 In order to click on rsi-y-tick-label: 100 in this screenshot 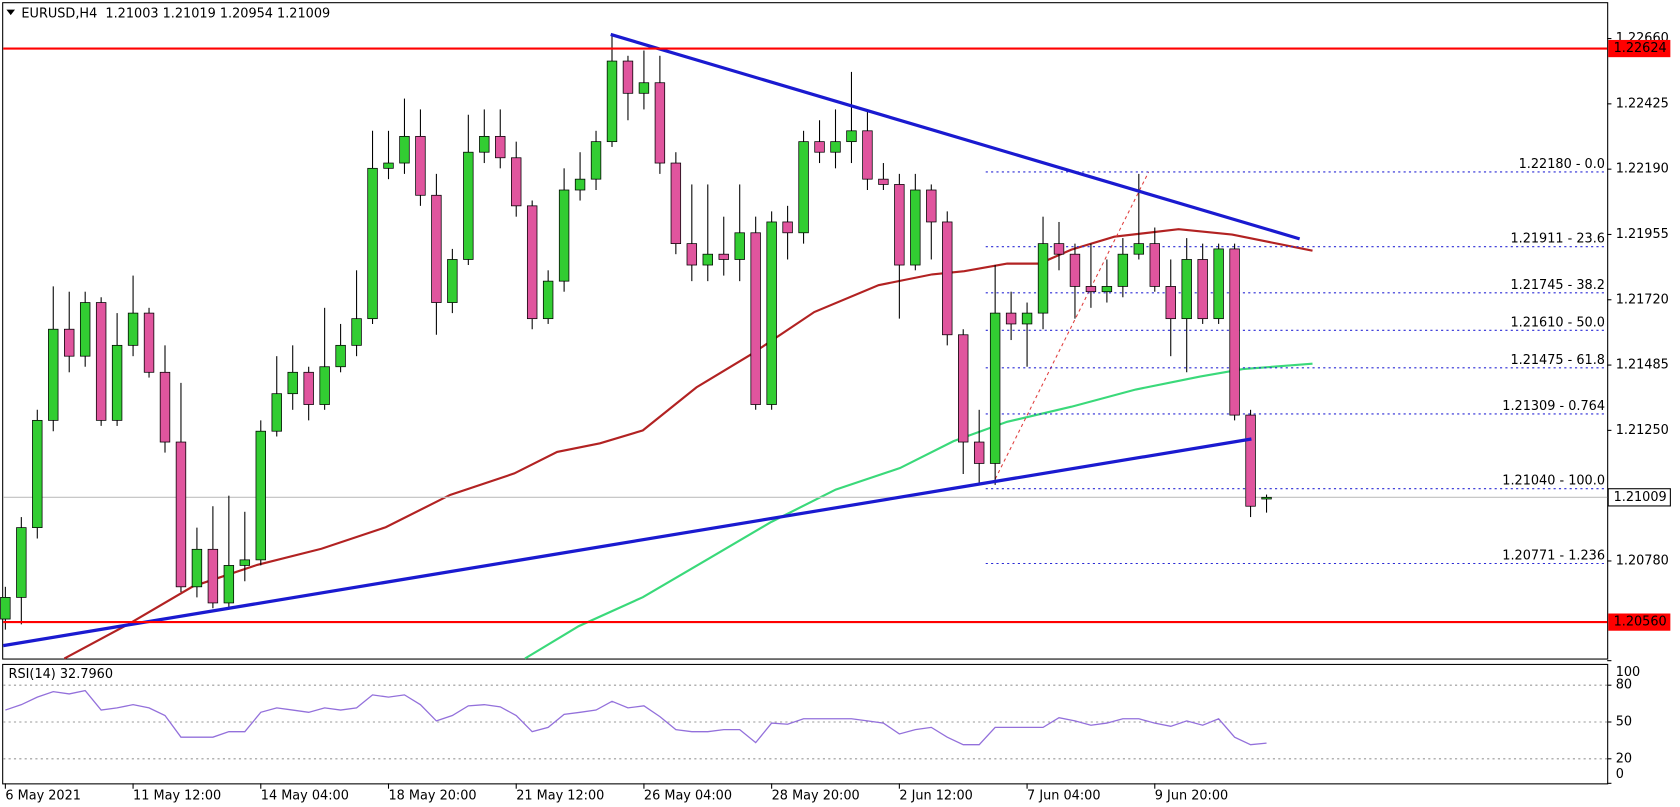, I will do `click(1628, 672)`.